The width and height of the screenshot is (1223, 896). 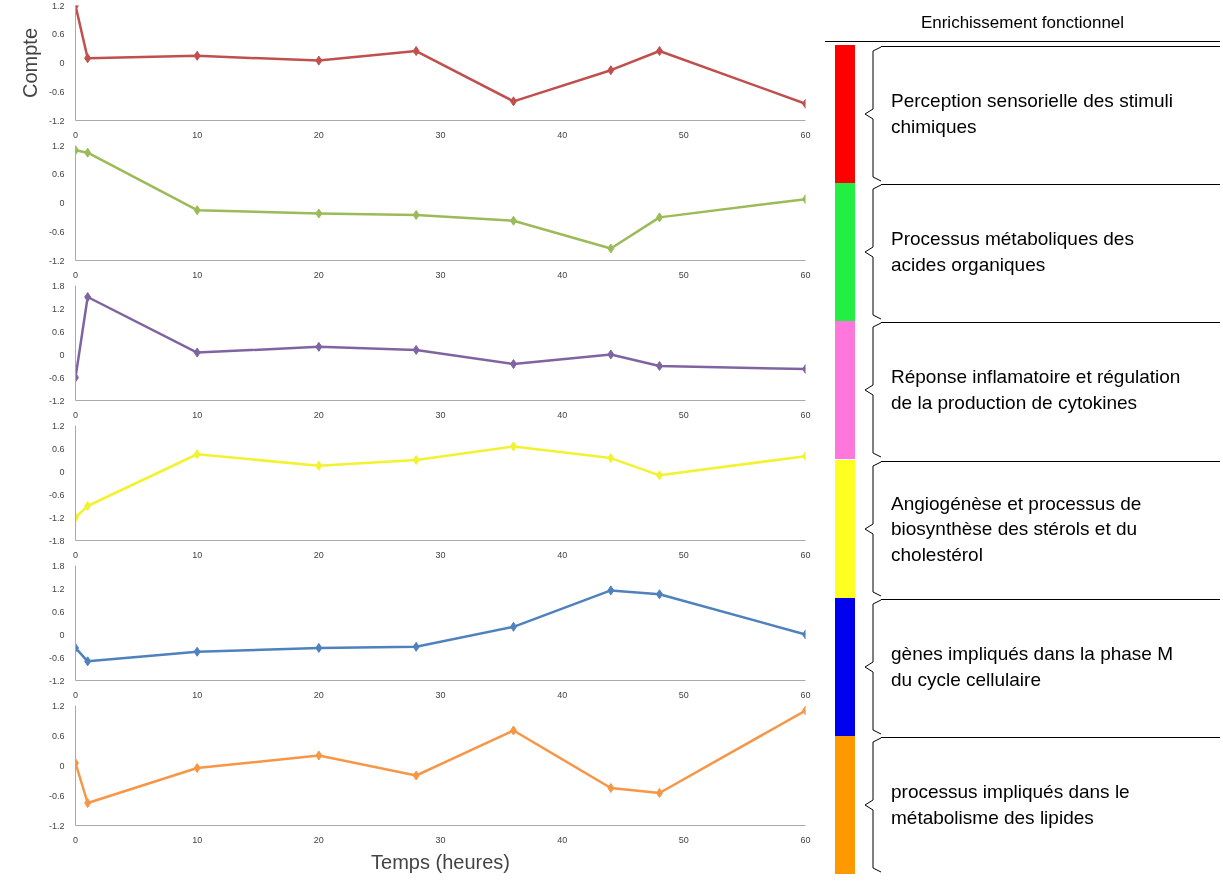 I want to click on text: Perception sensorielle des stimuli chimiques, so click(x=1032, y=114).